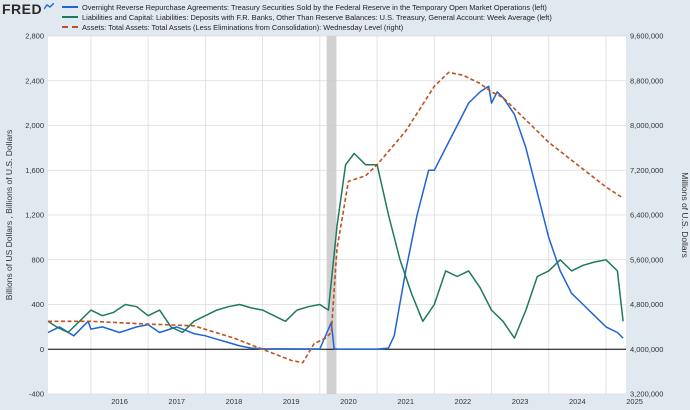  What do you see at coordinates (37, 304) in the screenshot?
I see `left-tick-label: 400` at bounding box center [37, 304].